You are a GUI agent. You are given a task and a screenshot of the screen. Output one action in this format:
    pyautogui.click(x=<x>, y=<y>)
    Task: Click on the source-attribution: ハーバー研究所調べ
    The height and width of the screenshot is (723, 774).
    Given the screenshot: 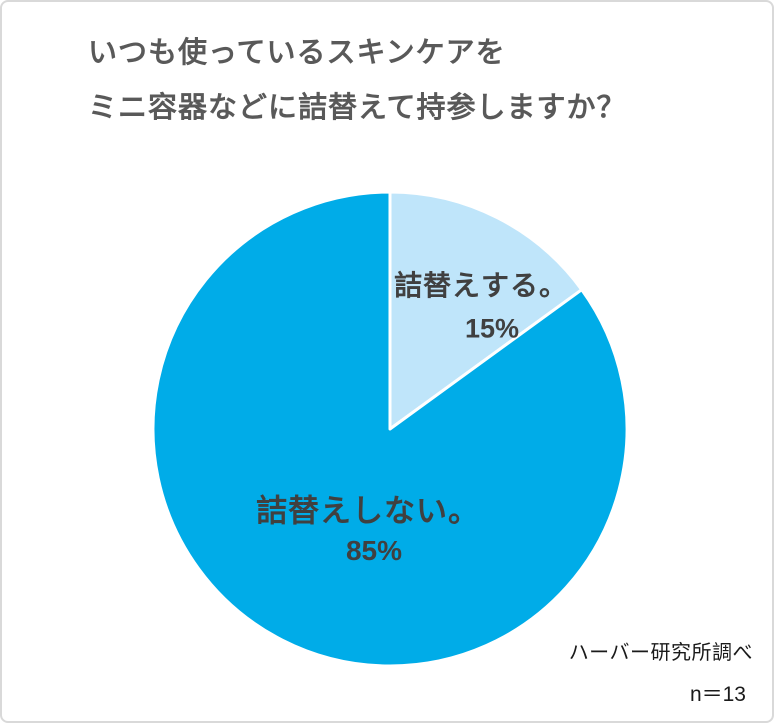 What is the action you would take?
    pyautogui.click(x=660, y=653)
    